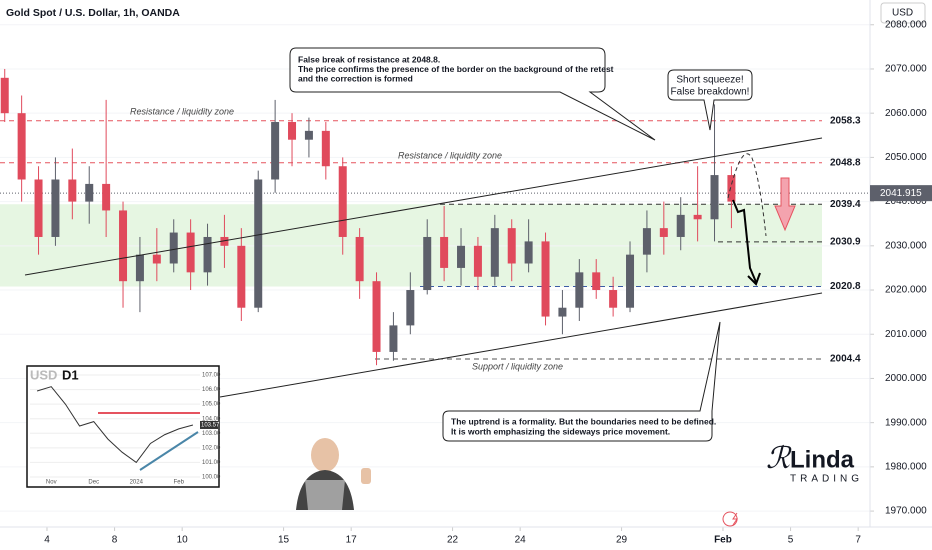 This screenshot has width=932, height=550. Describe the element at coordinates (906, 245) in the screenshot. I see `y-tick-label: 2030.000` at that location.